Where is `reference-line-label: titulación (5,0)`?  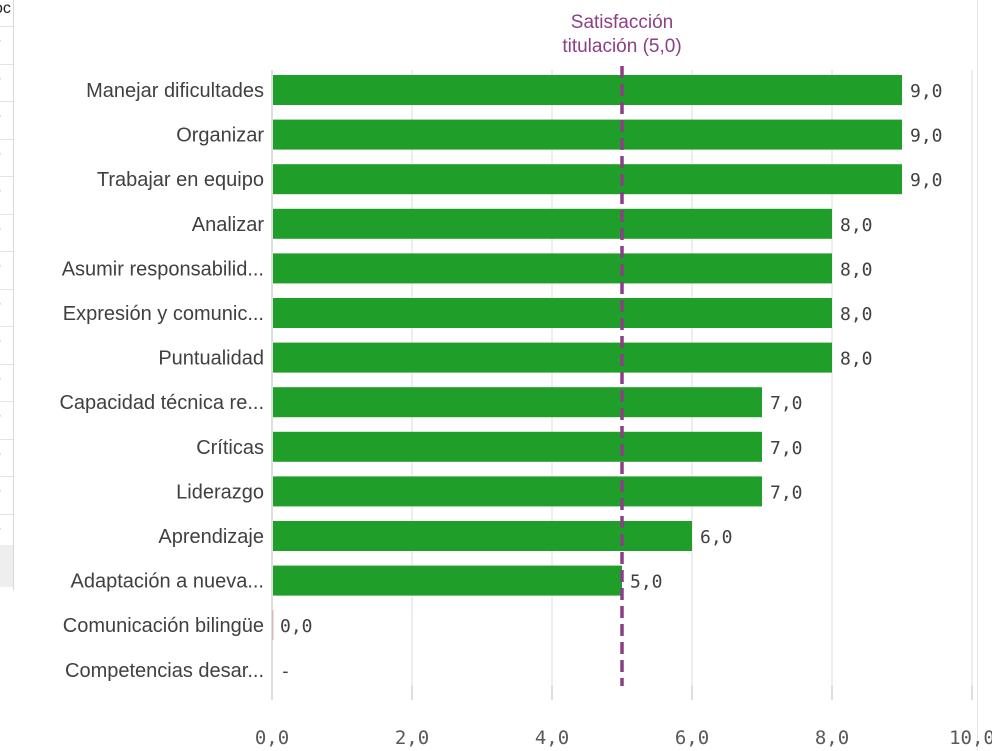 reference-line-label: titulación (5,0) is located at coordinates (621, 46).